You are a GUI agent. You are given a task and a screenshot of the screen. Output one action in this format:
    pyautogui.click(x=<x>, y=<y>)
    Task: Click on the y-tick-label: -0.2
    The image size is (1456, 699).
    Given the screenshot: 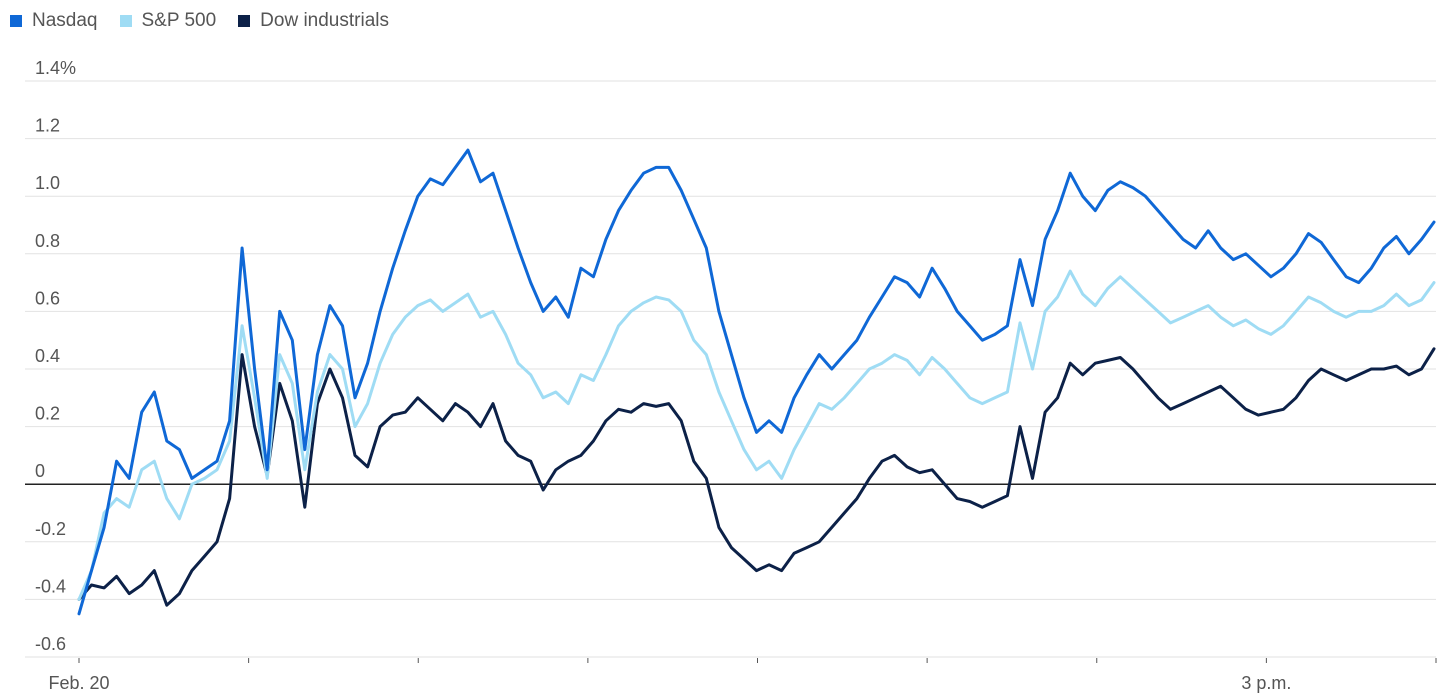 What is the action you would take?
    pyautogui.click(x=50, y=529)
    